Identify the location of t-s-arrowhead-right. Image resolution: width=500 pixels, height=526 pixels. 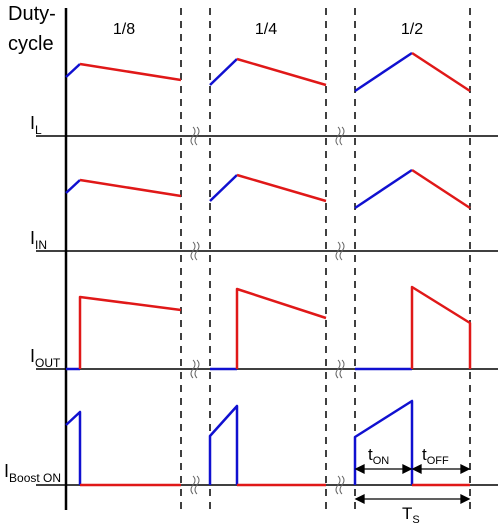
(465, 499).